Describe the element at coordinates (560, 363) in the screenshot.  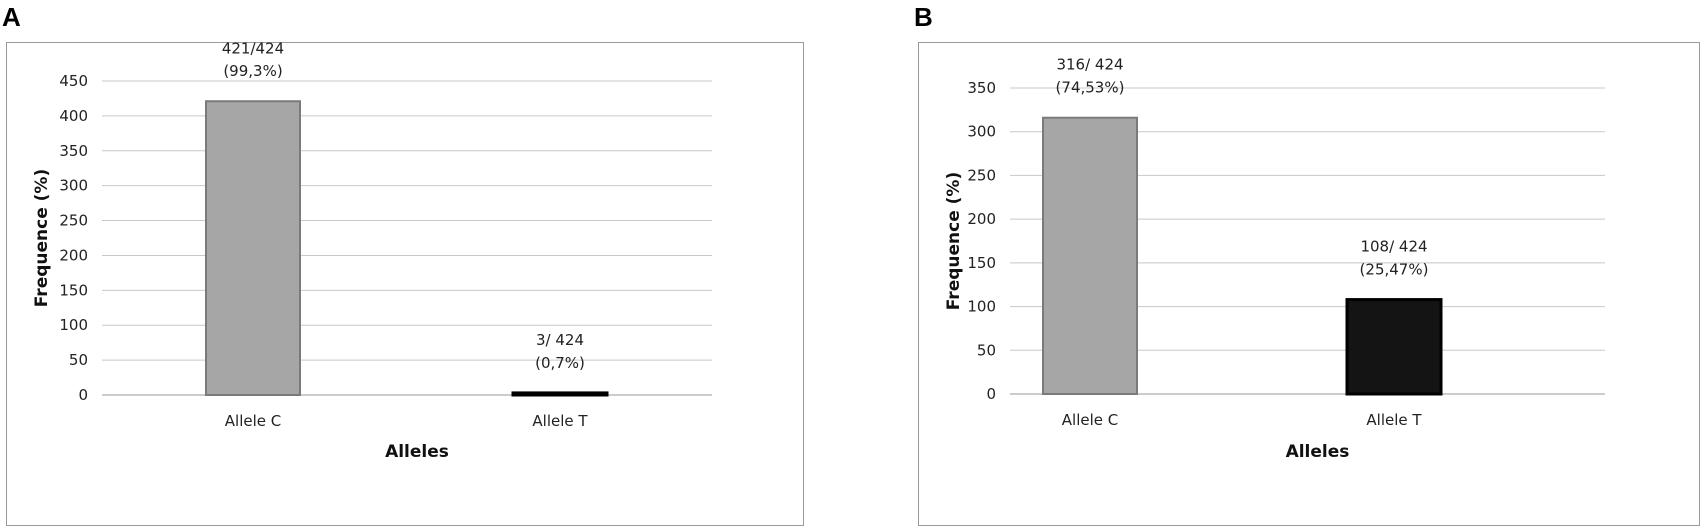
I see `chart-a-data-label: (0,7%)` at that location.